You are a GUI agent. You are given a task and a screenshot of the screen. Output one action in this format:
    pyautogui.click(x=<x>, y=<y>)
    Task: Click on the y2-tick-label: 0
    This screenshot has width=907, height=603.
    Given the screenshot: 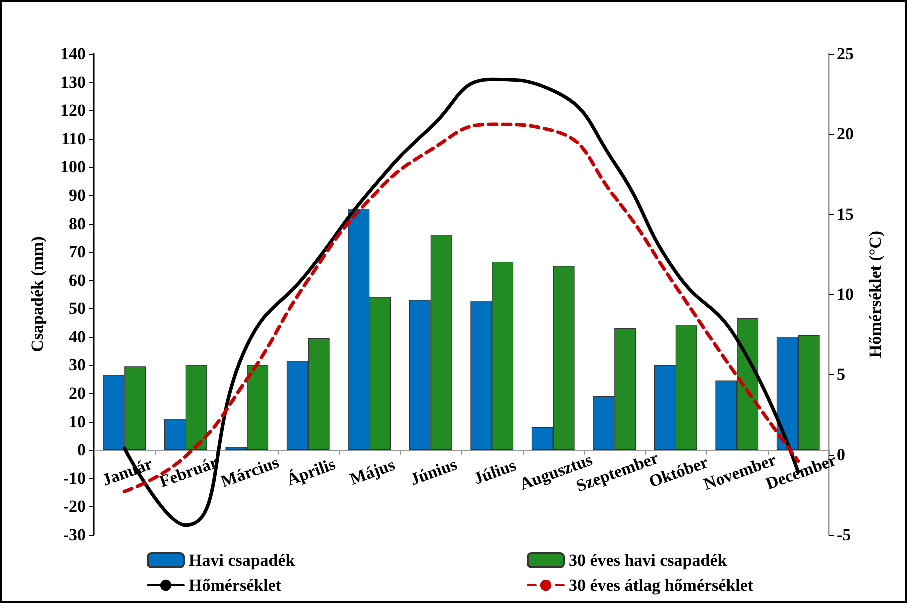 What is the action you would take?
    pyautogui.click(x=841, y=454)
    